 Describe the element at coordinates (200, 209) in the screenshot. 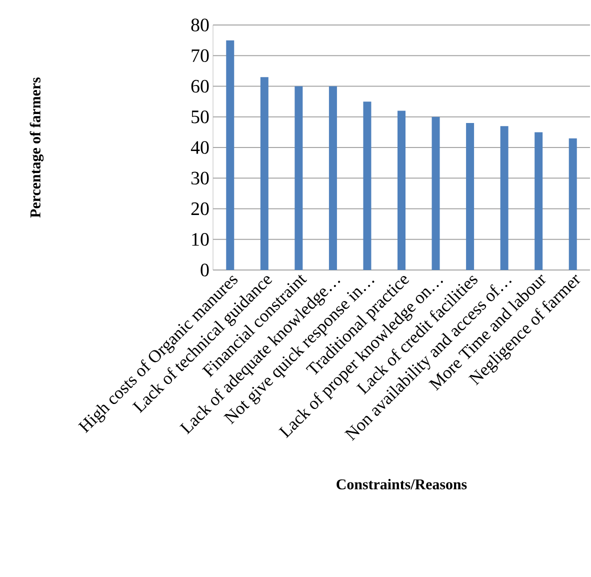

I see `y-tick-label: 20` at that location.